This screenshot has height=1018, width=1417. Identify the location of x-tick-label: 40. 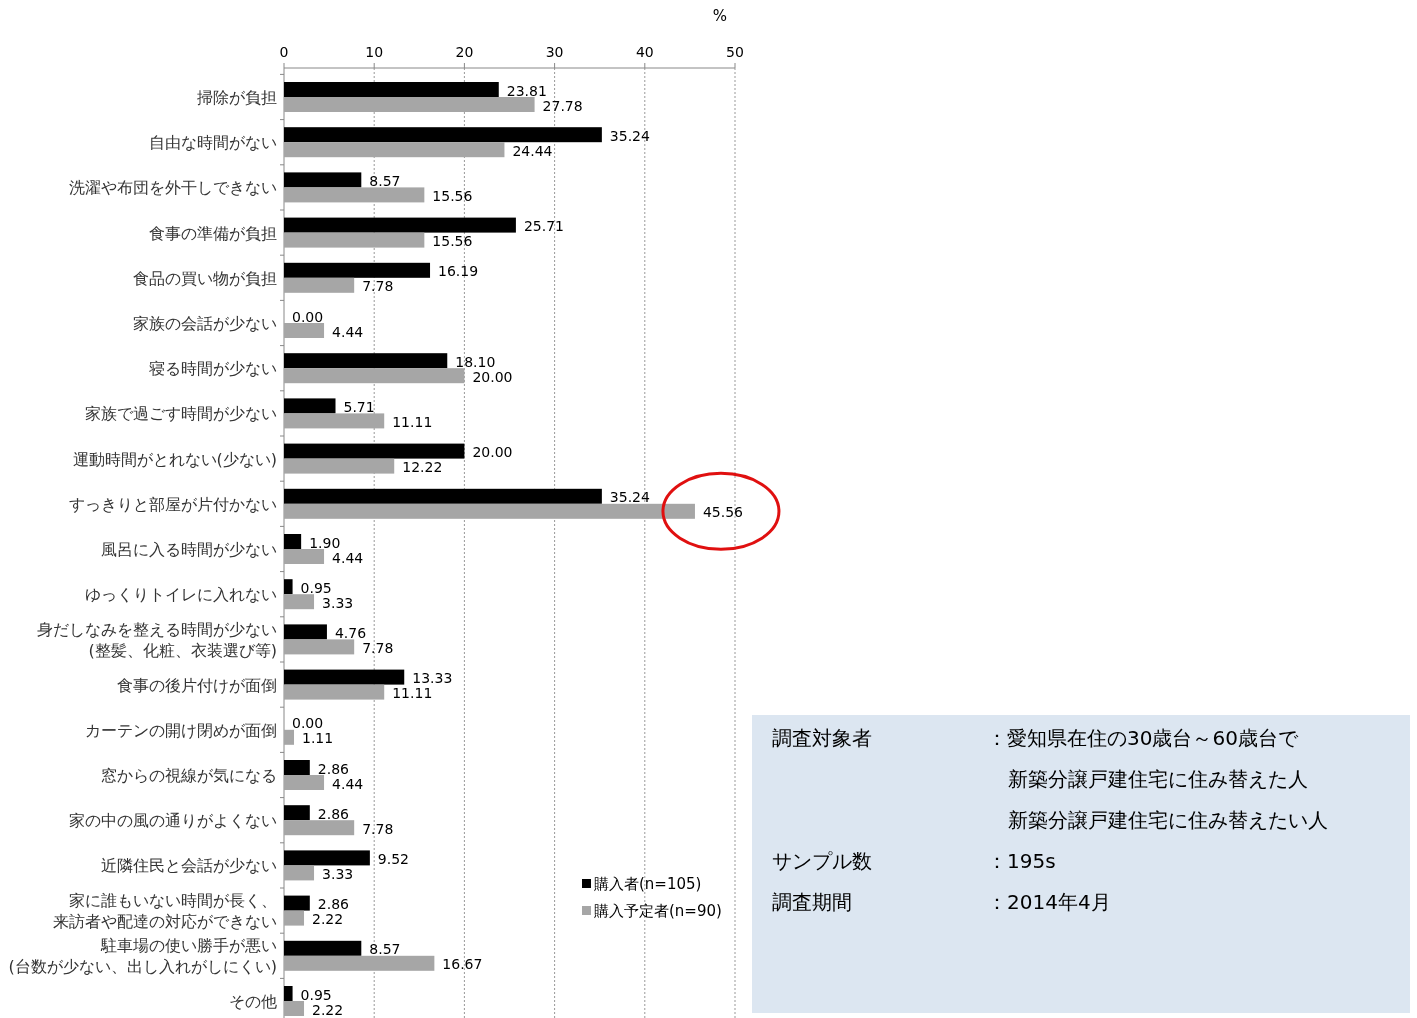
(644, 52).